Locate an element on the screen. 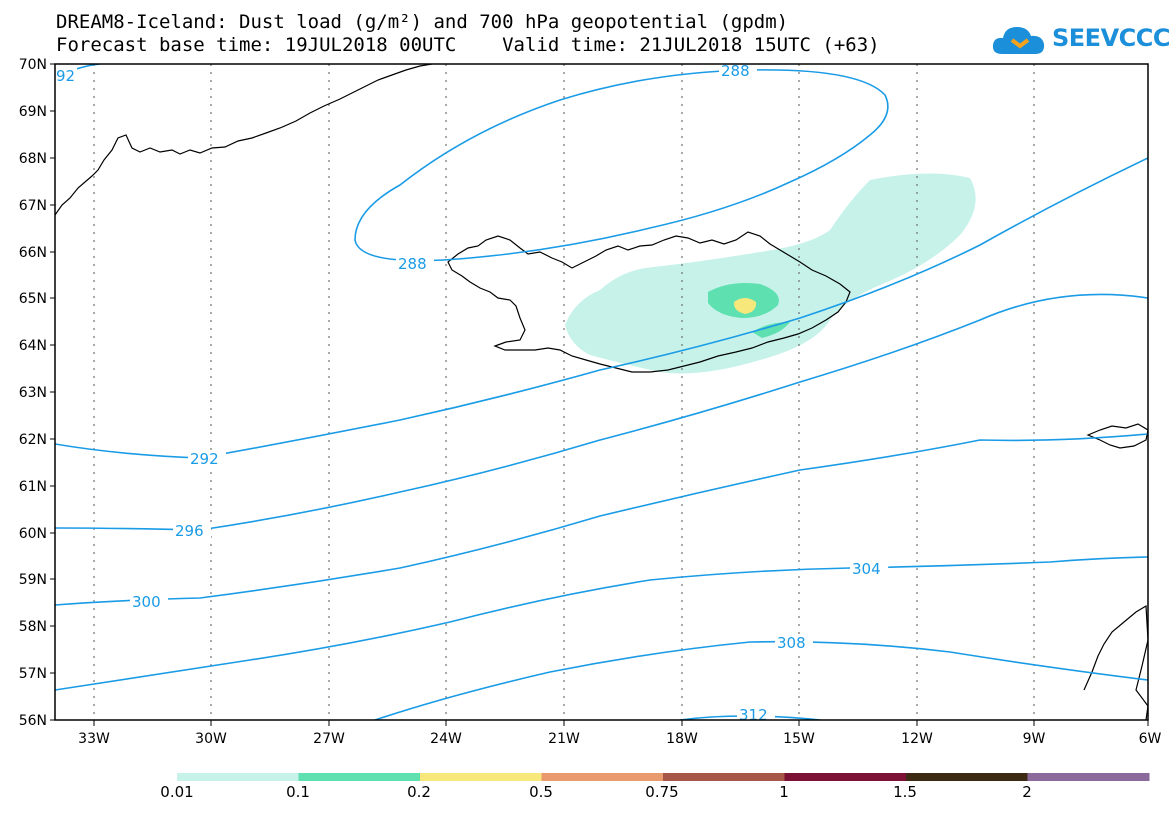 The width and height of the screenshot is (1175, 815). legend-label: 2 is located at coordinates (1027, 792).